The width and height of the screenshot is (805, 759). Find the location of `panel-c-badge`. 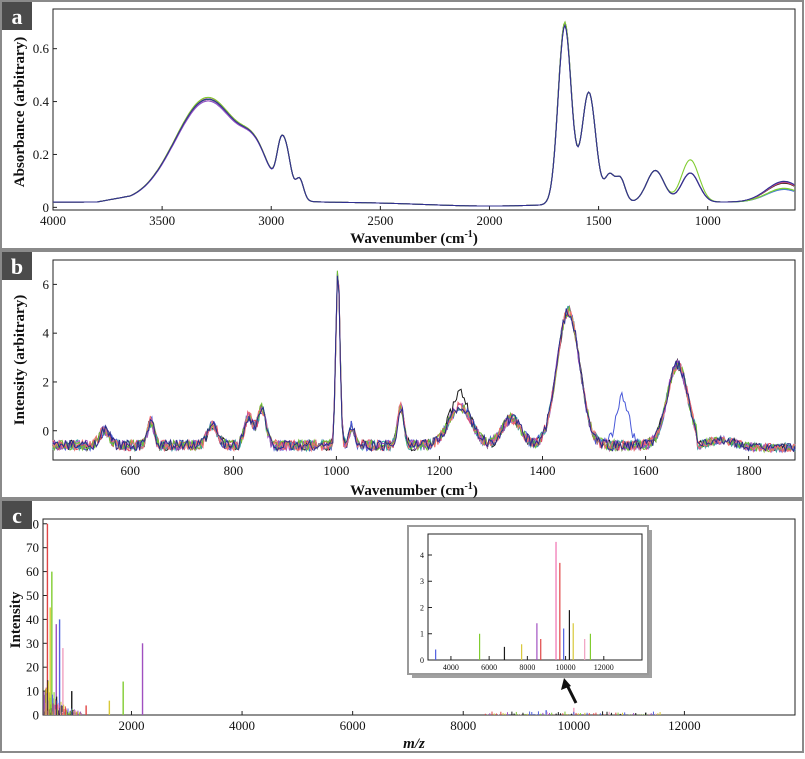

panel-c-badge is located at coordinates (17, 515).